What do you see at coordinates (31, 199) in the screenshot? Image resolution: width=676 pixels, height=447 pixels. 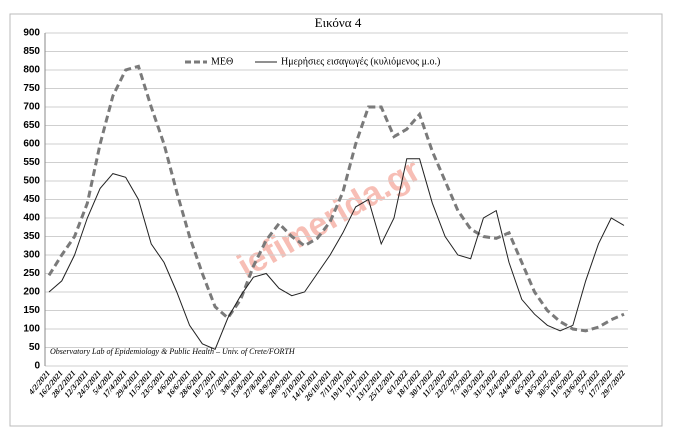 I see `y-tick-label: 450` at bounding box center [31, 199].